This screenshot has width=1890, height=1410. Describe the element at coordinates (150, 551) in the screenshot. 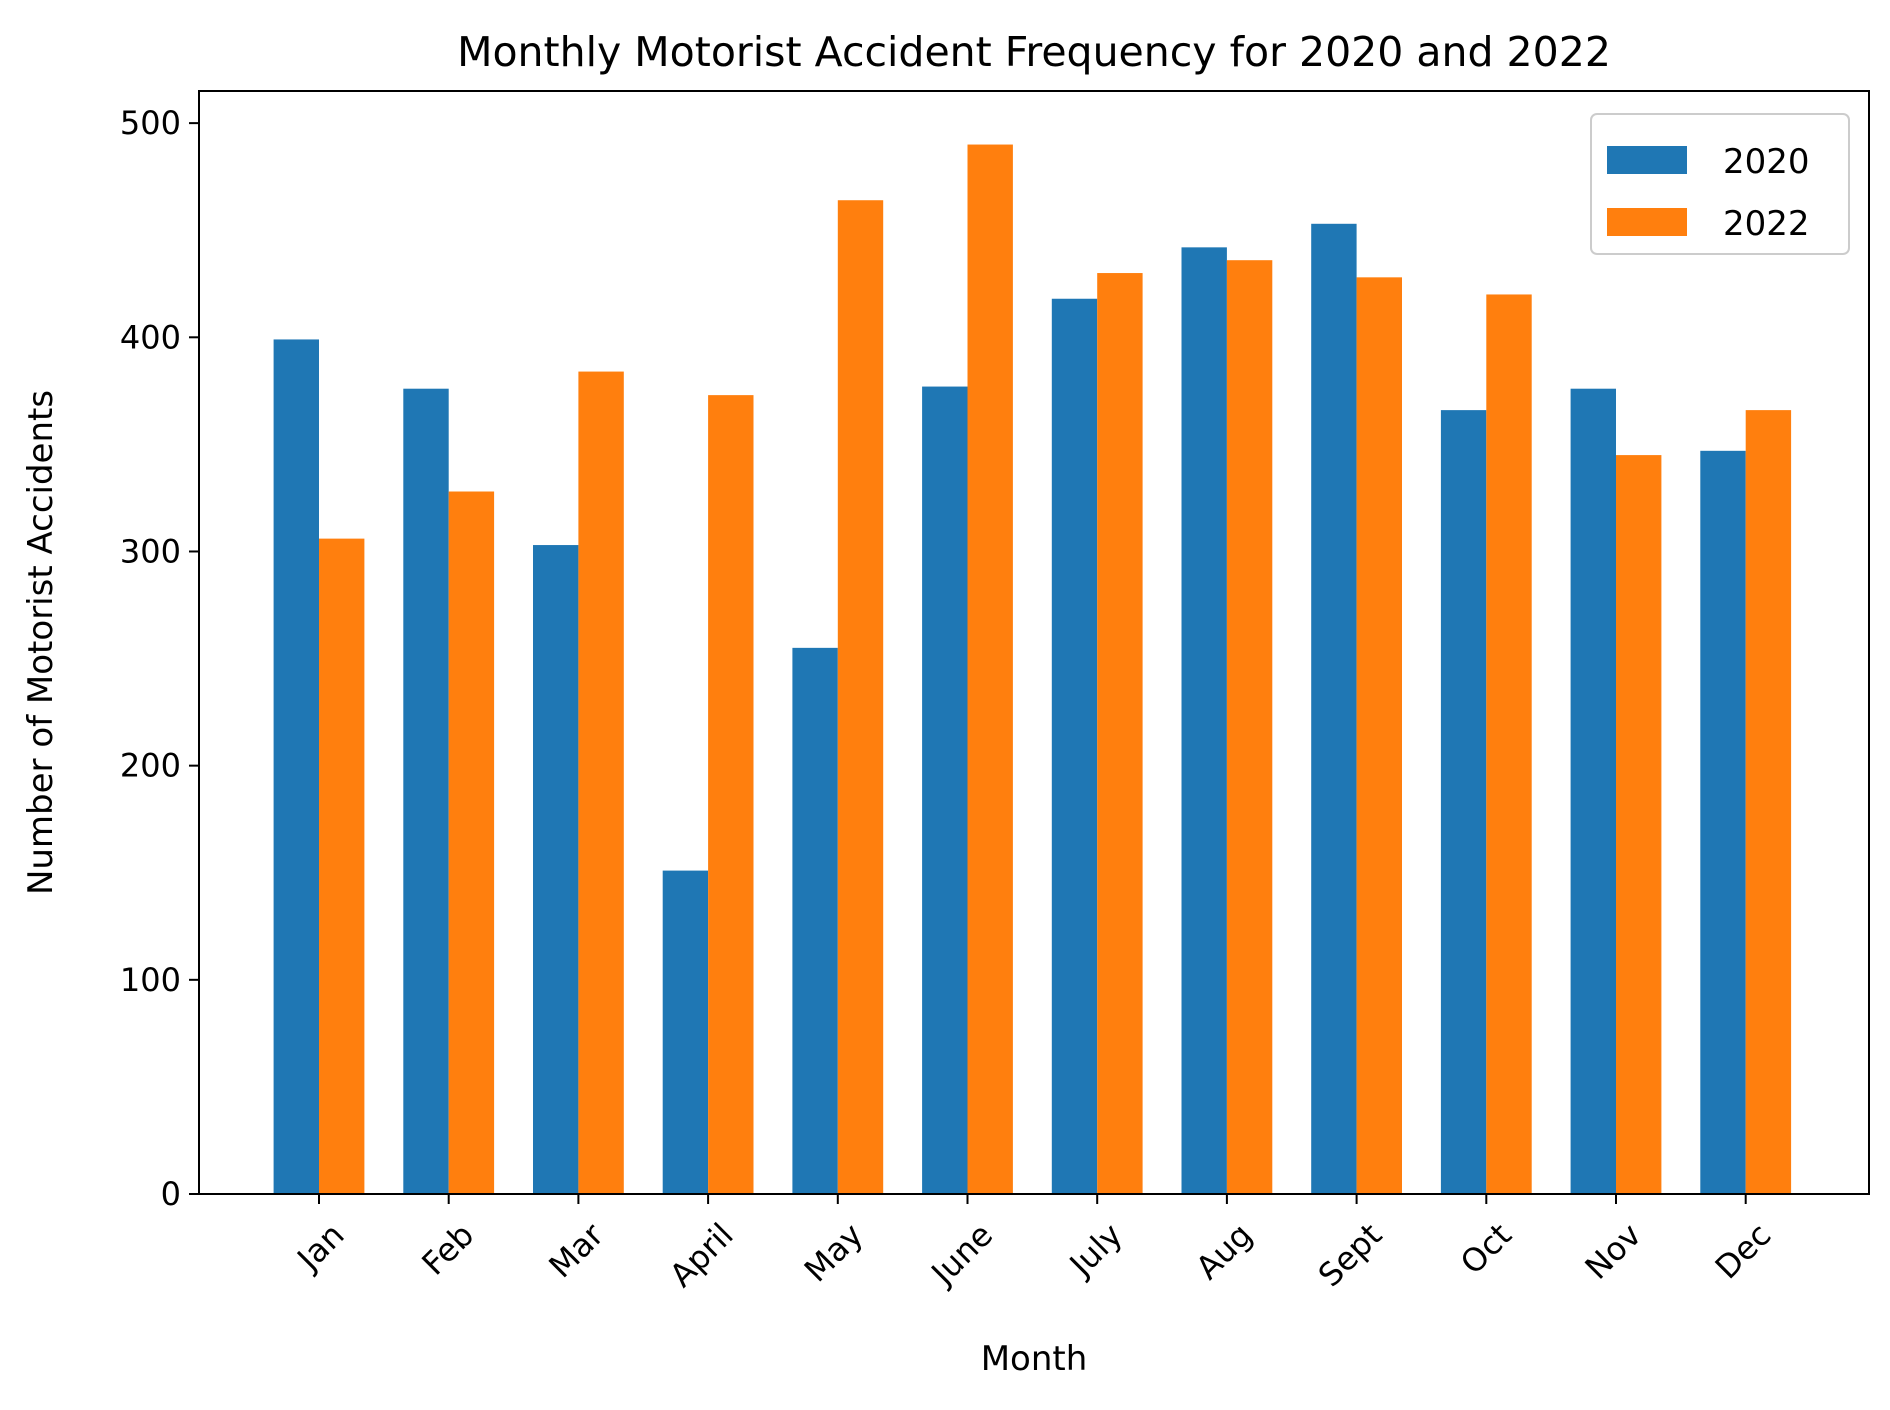

I see `y-tick-label: 300` at that location.